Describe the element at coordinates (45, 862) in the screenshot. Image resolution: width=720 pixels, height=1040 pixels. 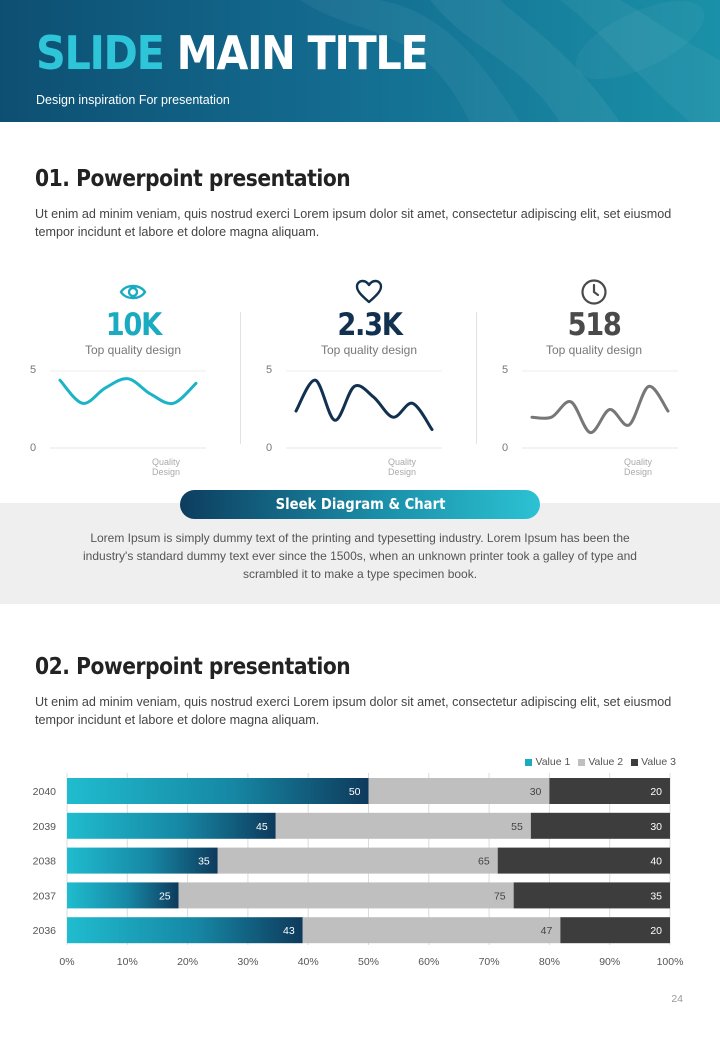
I see `y-category-label: 2038` at that location.